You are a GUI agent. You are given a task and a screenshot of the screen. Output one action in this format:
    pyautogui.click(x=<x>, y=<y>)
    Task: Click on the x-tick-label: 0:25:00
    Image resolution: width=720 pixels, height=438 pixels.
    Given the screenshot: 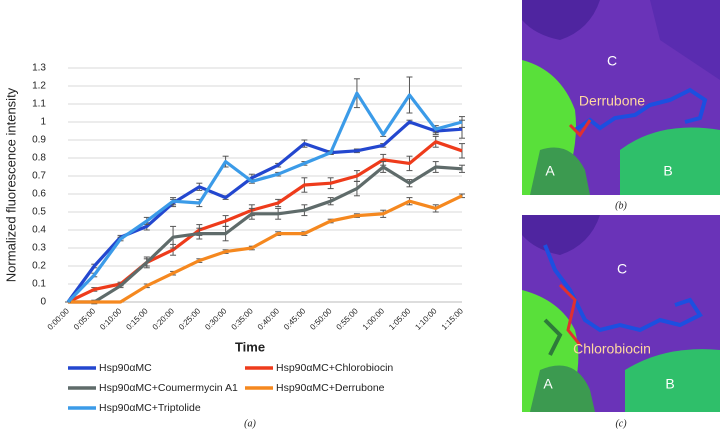 What is the action you would take?
    pyautogui.click(x=190, y=319)
    